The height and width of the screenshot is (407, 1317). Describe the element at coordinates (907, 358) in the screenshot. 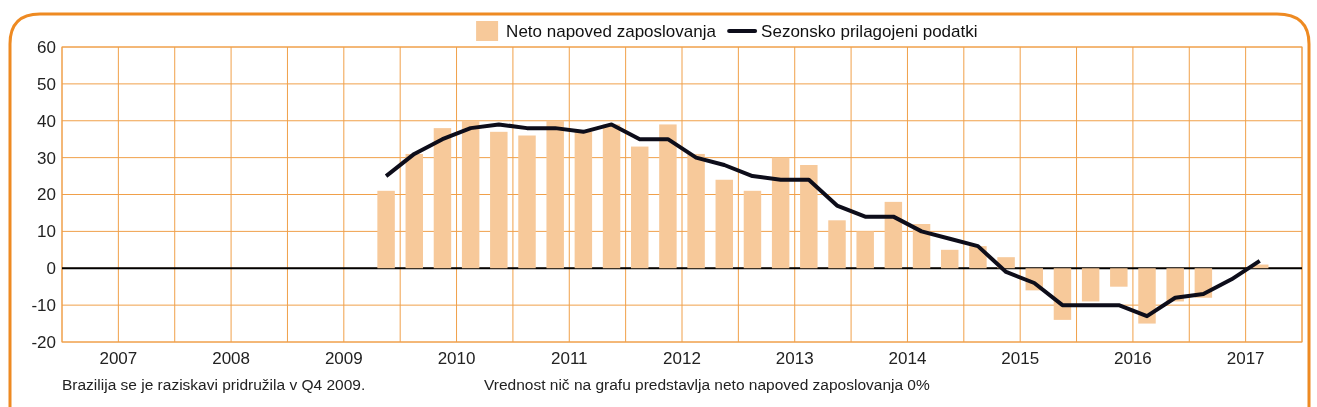

I see `x-tick-label: 2014` at that location.